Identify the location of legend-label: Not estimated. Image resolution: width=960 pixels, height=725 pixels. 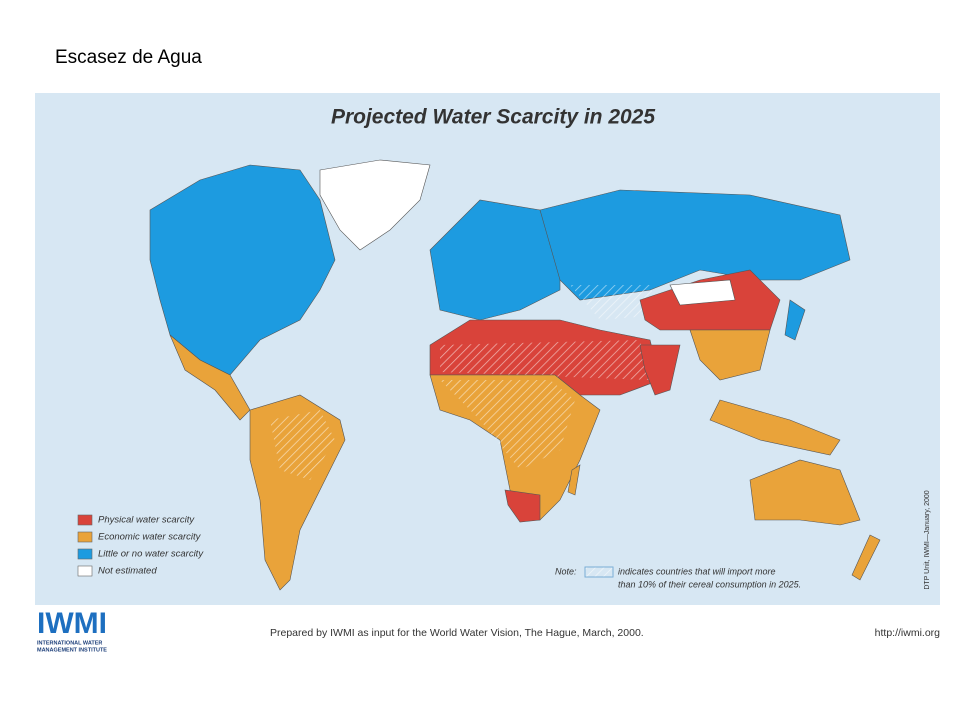
(127, 571).